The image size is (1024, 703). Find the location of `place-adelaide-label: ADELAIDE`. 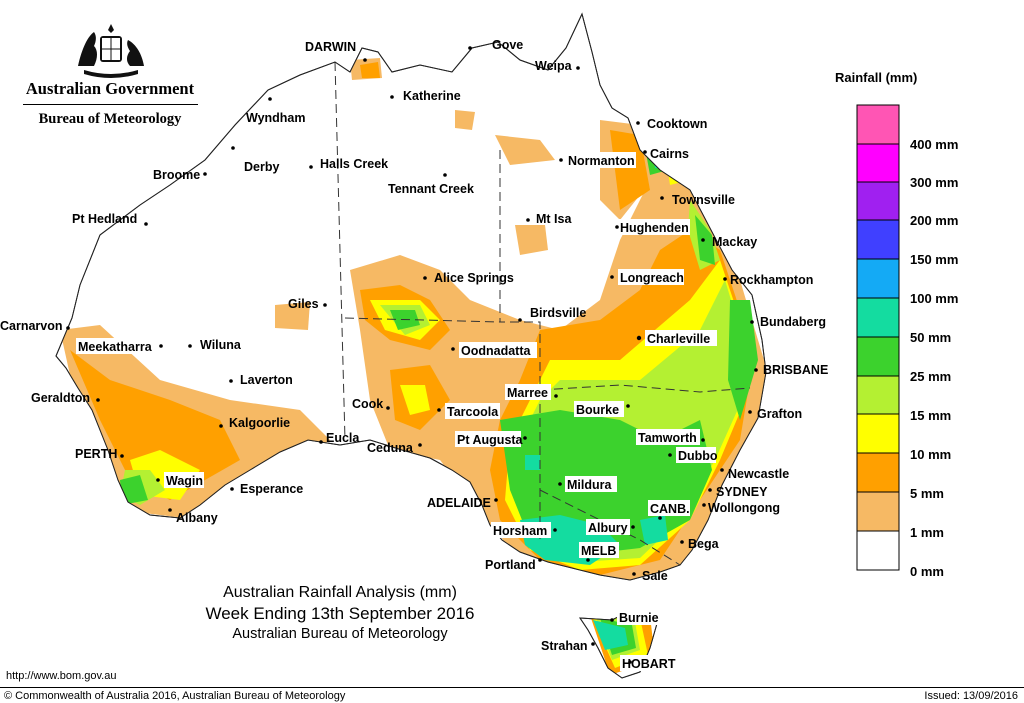

place-adelaide-label: ADELAIDE is located at coordinates (459, 503).